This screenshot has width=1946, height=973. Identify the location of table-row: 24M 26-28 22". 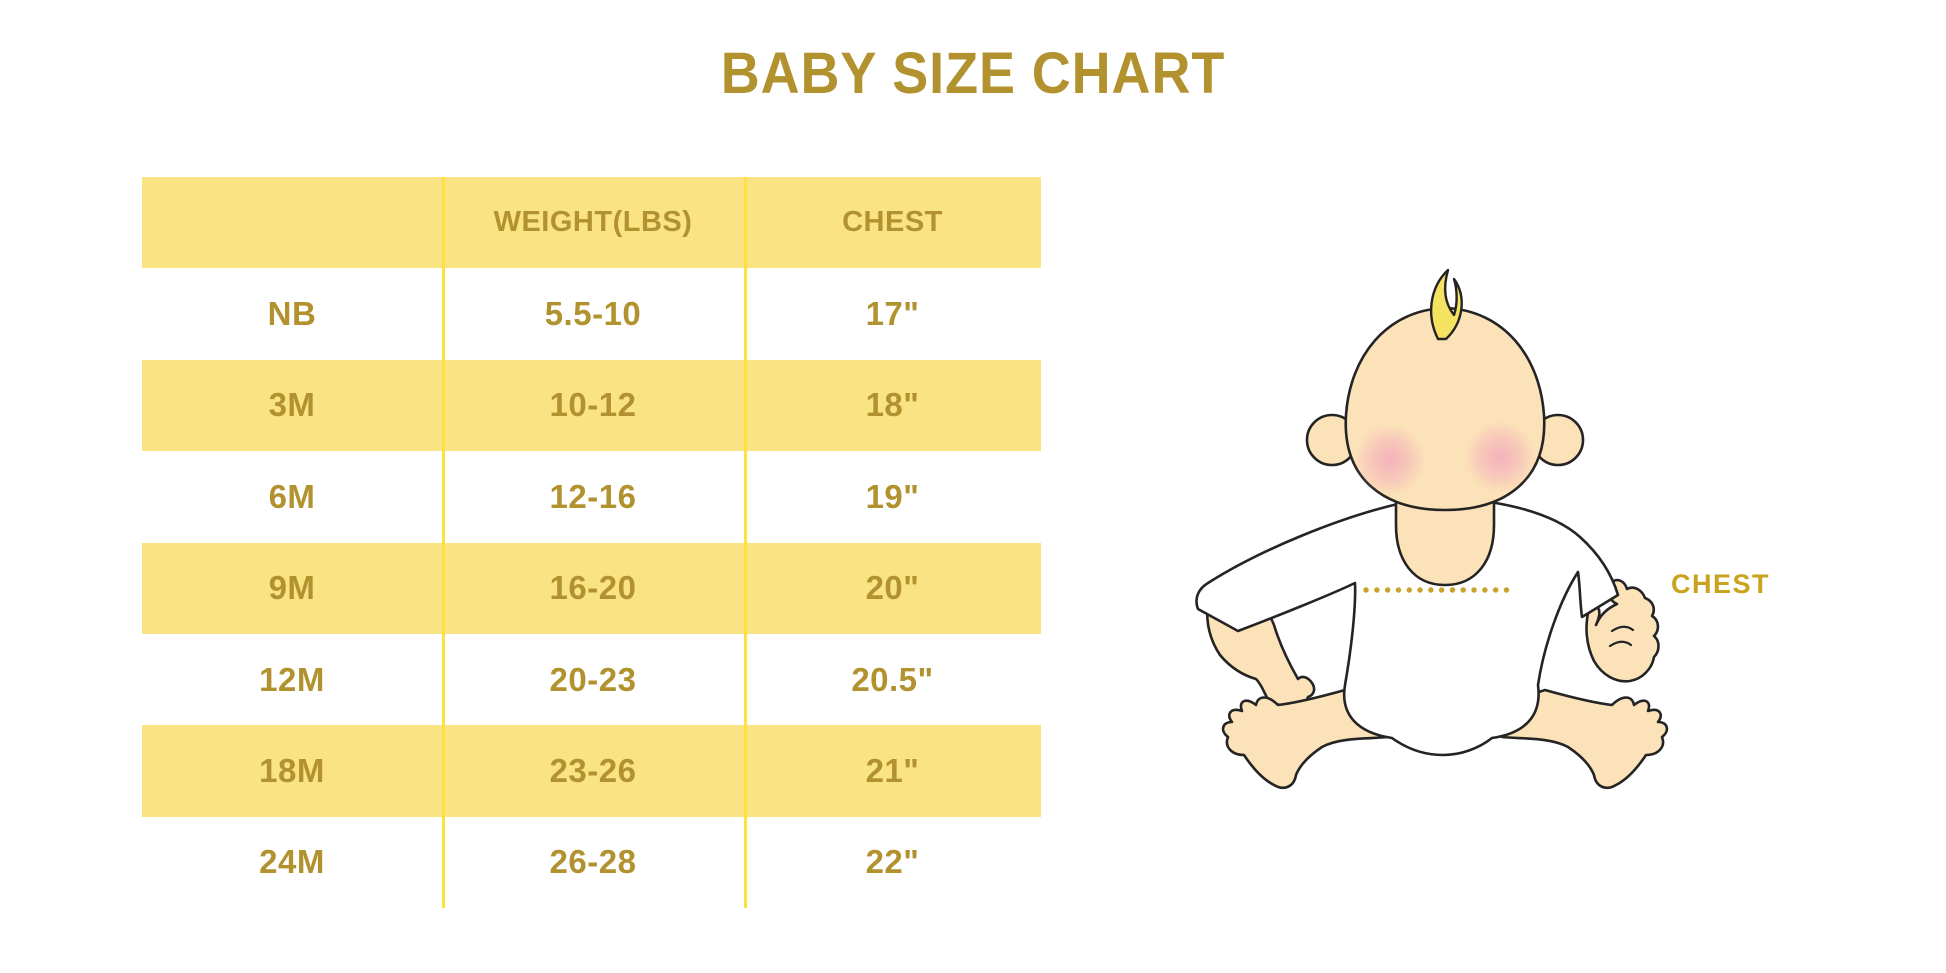
(591, 862).